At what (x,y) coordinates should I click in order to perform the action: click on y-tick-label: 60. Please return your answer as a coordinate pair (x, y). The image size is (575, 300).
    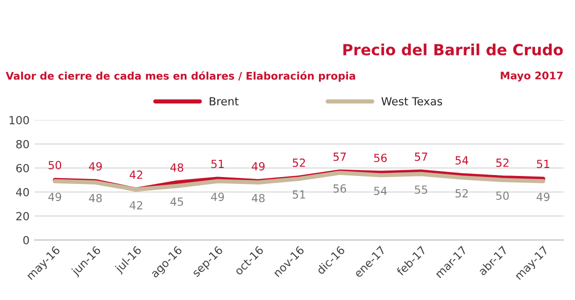
    Looking at the image, I should click on (22, 168).